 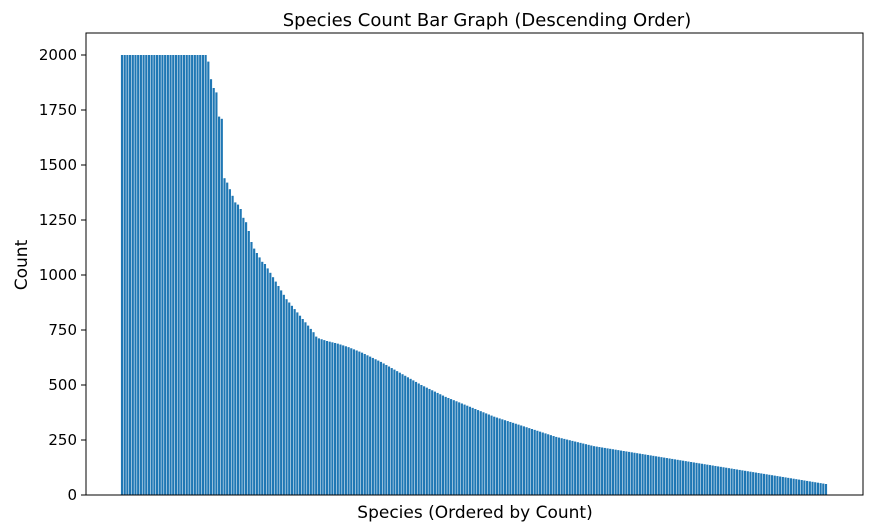 I want to click on y-tick-label: 1000, so click(x=58, y=275).